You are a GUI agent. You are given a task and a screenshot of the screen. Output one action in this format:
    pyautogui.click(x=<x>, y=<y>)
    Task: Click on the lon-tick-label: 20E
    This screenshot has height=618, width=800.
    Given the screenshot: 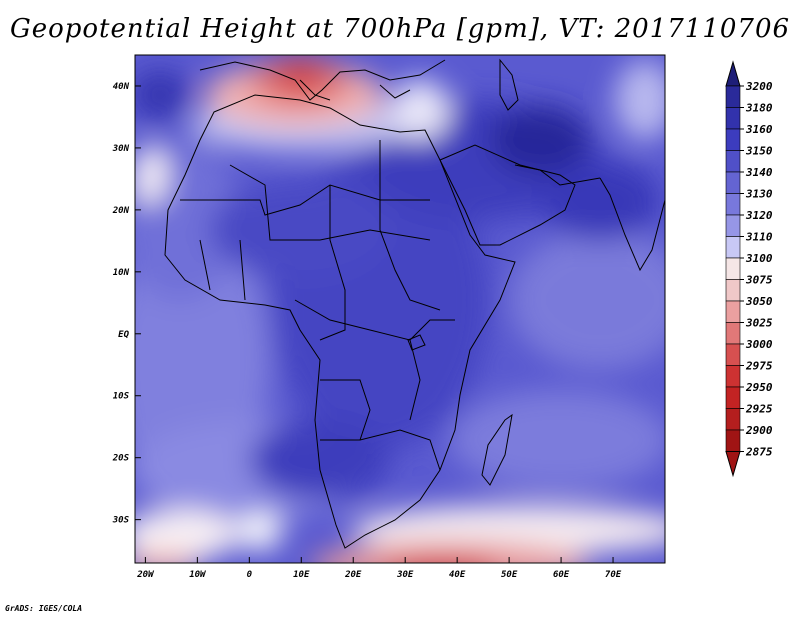 What is the action you would take?
    pyautogui.click(x=353, y=575)
    